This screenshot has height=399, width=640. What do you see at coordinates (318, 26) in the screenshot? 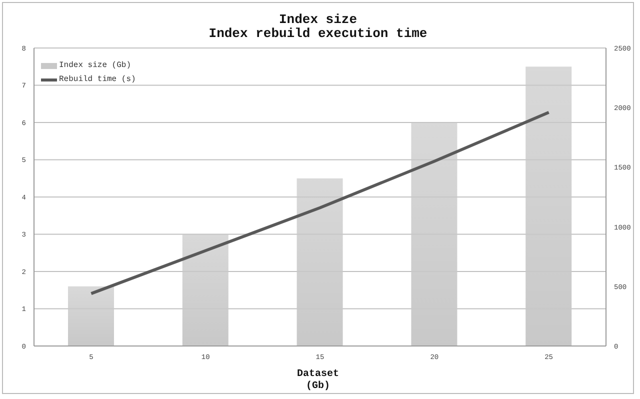
I see `chart-title: Index size Index rebuild execution time` at bounding box center [318, 26].